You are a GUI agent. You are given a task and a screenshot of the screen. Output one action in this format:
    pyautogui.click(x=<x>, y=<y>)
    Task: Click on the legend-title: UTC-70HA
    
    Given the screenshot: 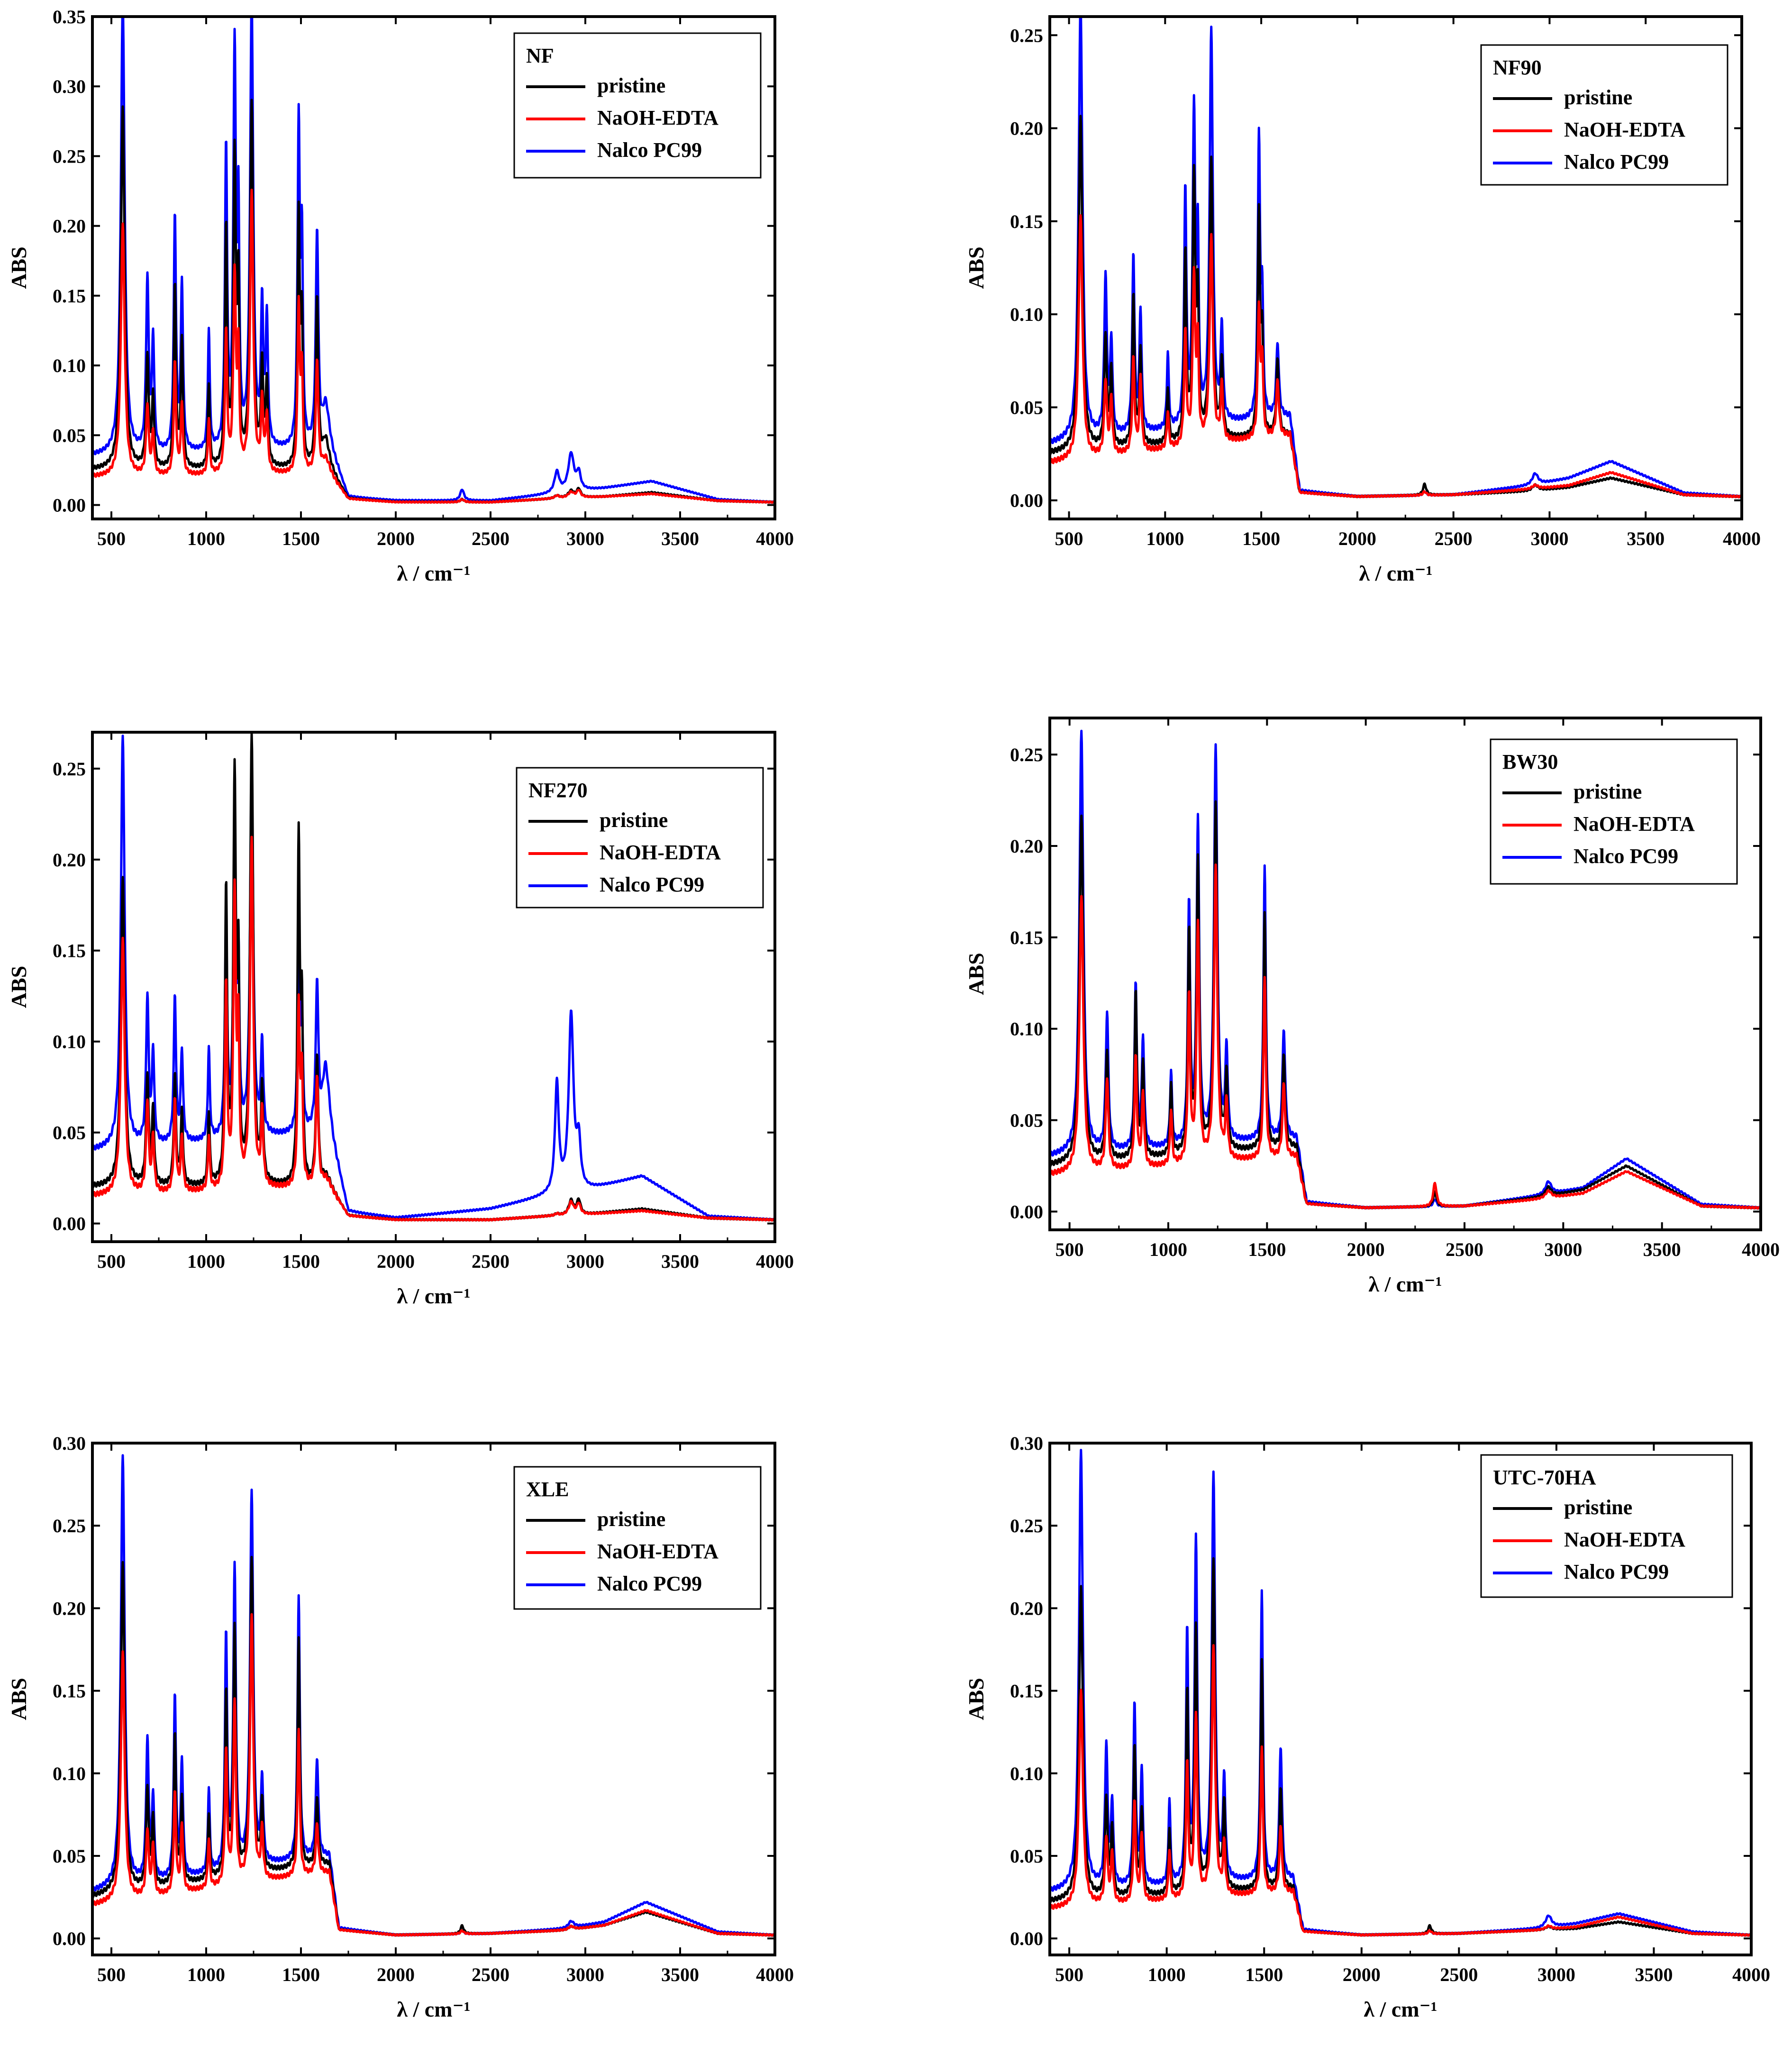 What is the action you would take?
    pyautogui.click(x=1544, y=1477)
    